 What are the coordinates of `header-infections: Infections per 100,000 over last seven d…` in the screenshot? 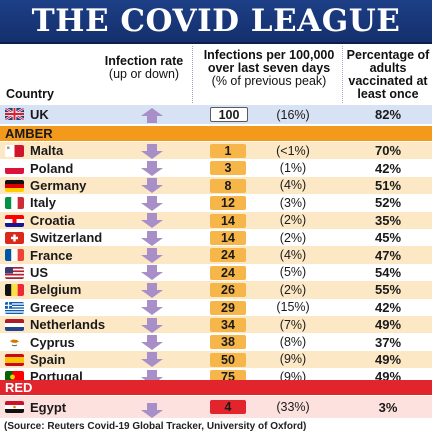 It's located at (269, 68).